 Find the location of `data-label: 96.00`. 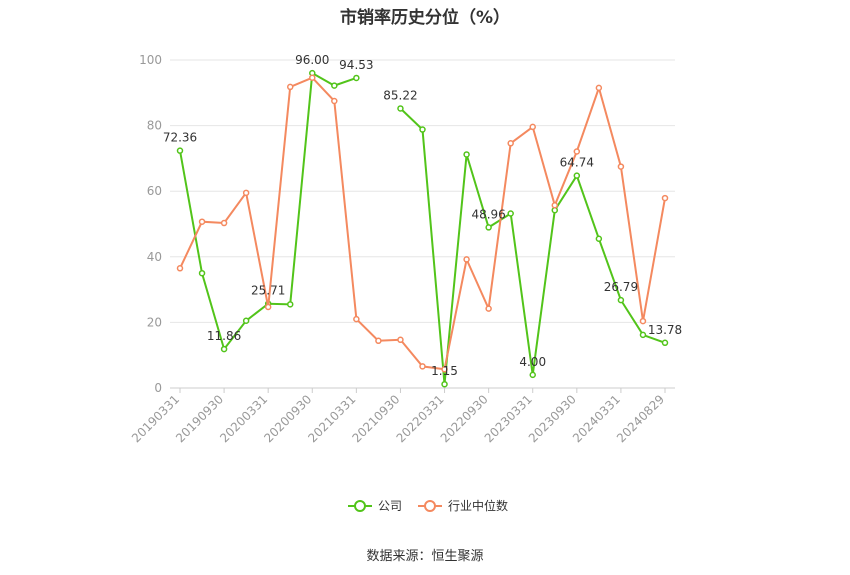

data-label: 96.00 is located at coordinates (312, 60).